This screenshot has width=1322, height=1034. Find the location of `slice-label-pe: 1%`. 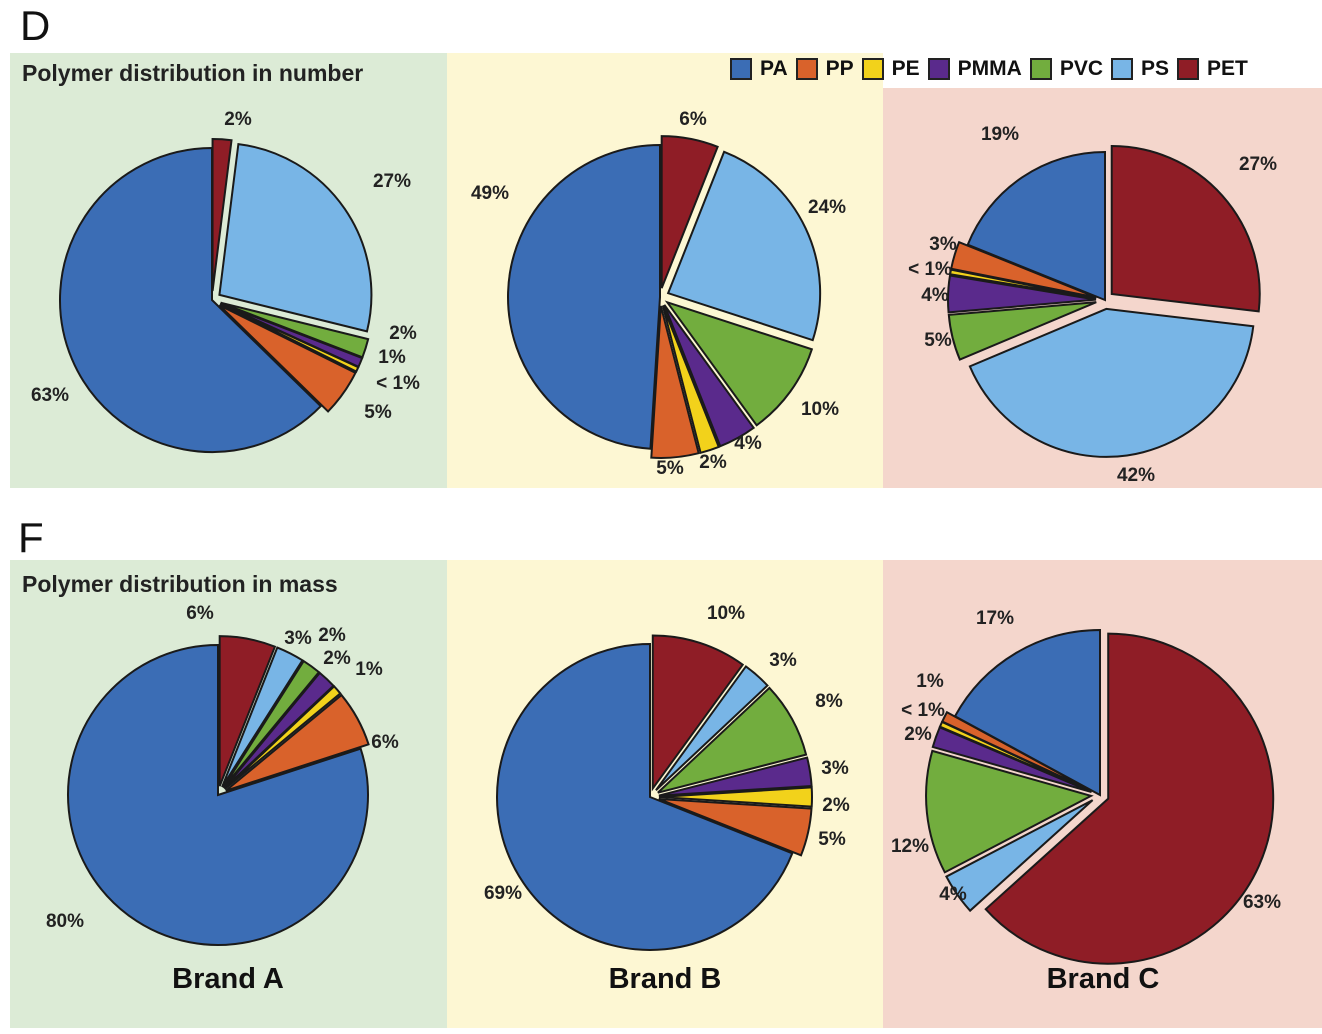

slice-label-pe: 1% is located at coordinates (369, 669).